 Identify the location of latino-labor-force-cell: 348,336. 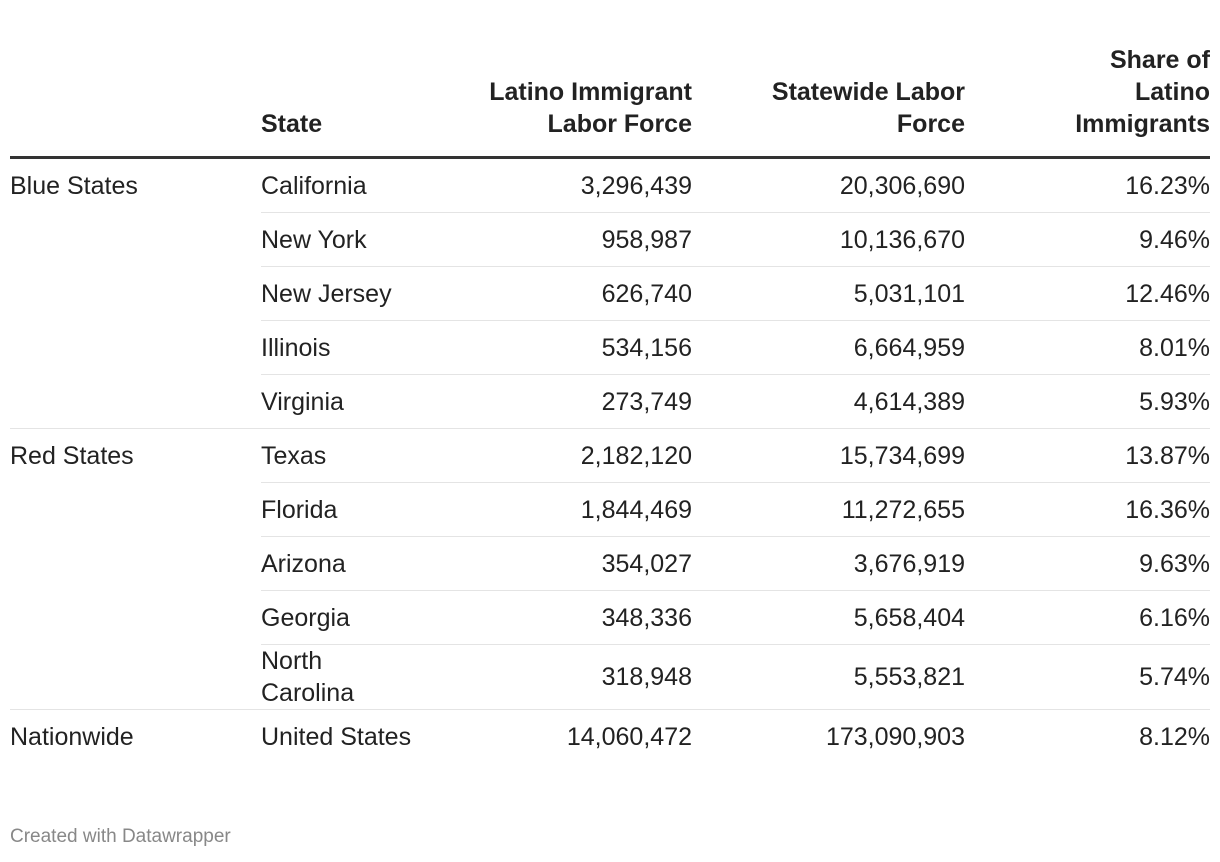
(566, 617).